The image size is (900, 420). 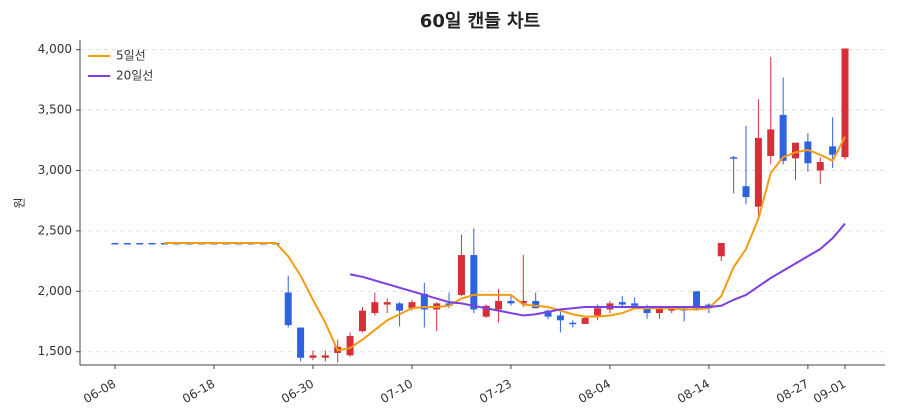 What do you see at coordinates (198, 392) in the screenshot?
I see `x-tick-label: 06-18` at bounding box center [198, 392].